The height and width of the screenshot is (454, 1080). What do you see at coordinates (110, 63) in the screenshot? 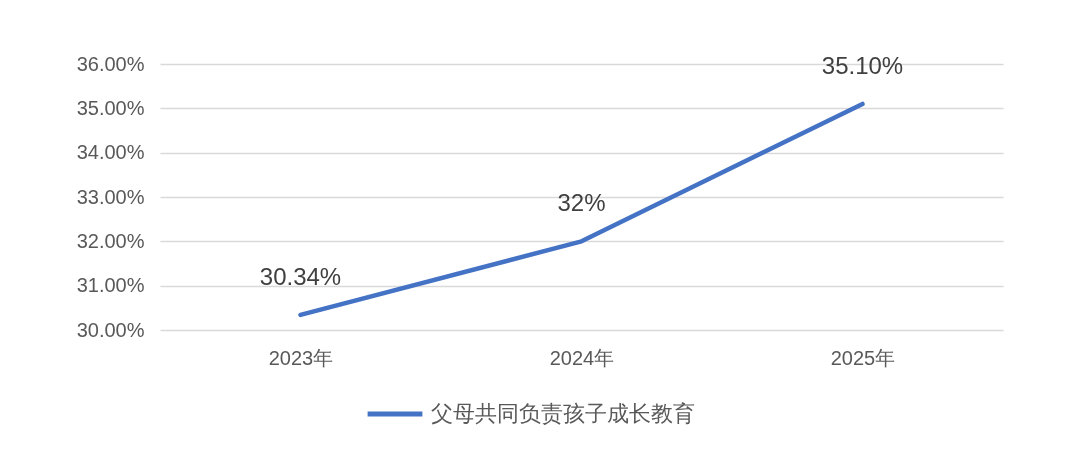
I see `y-tick-label: 36.00%` at bounding box center [110, 63].